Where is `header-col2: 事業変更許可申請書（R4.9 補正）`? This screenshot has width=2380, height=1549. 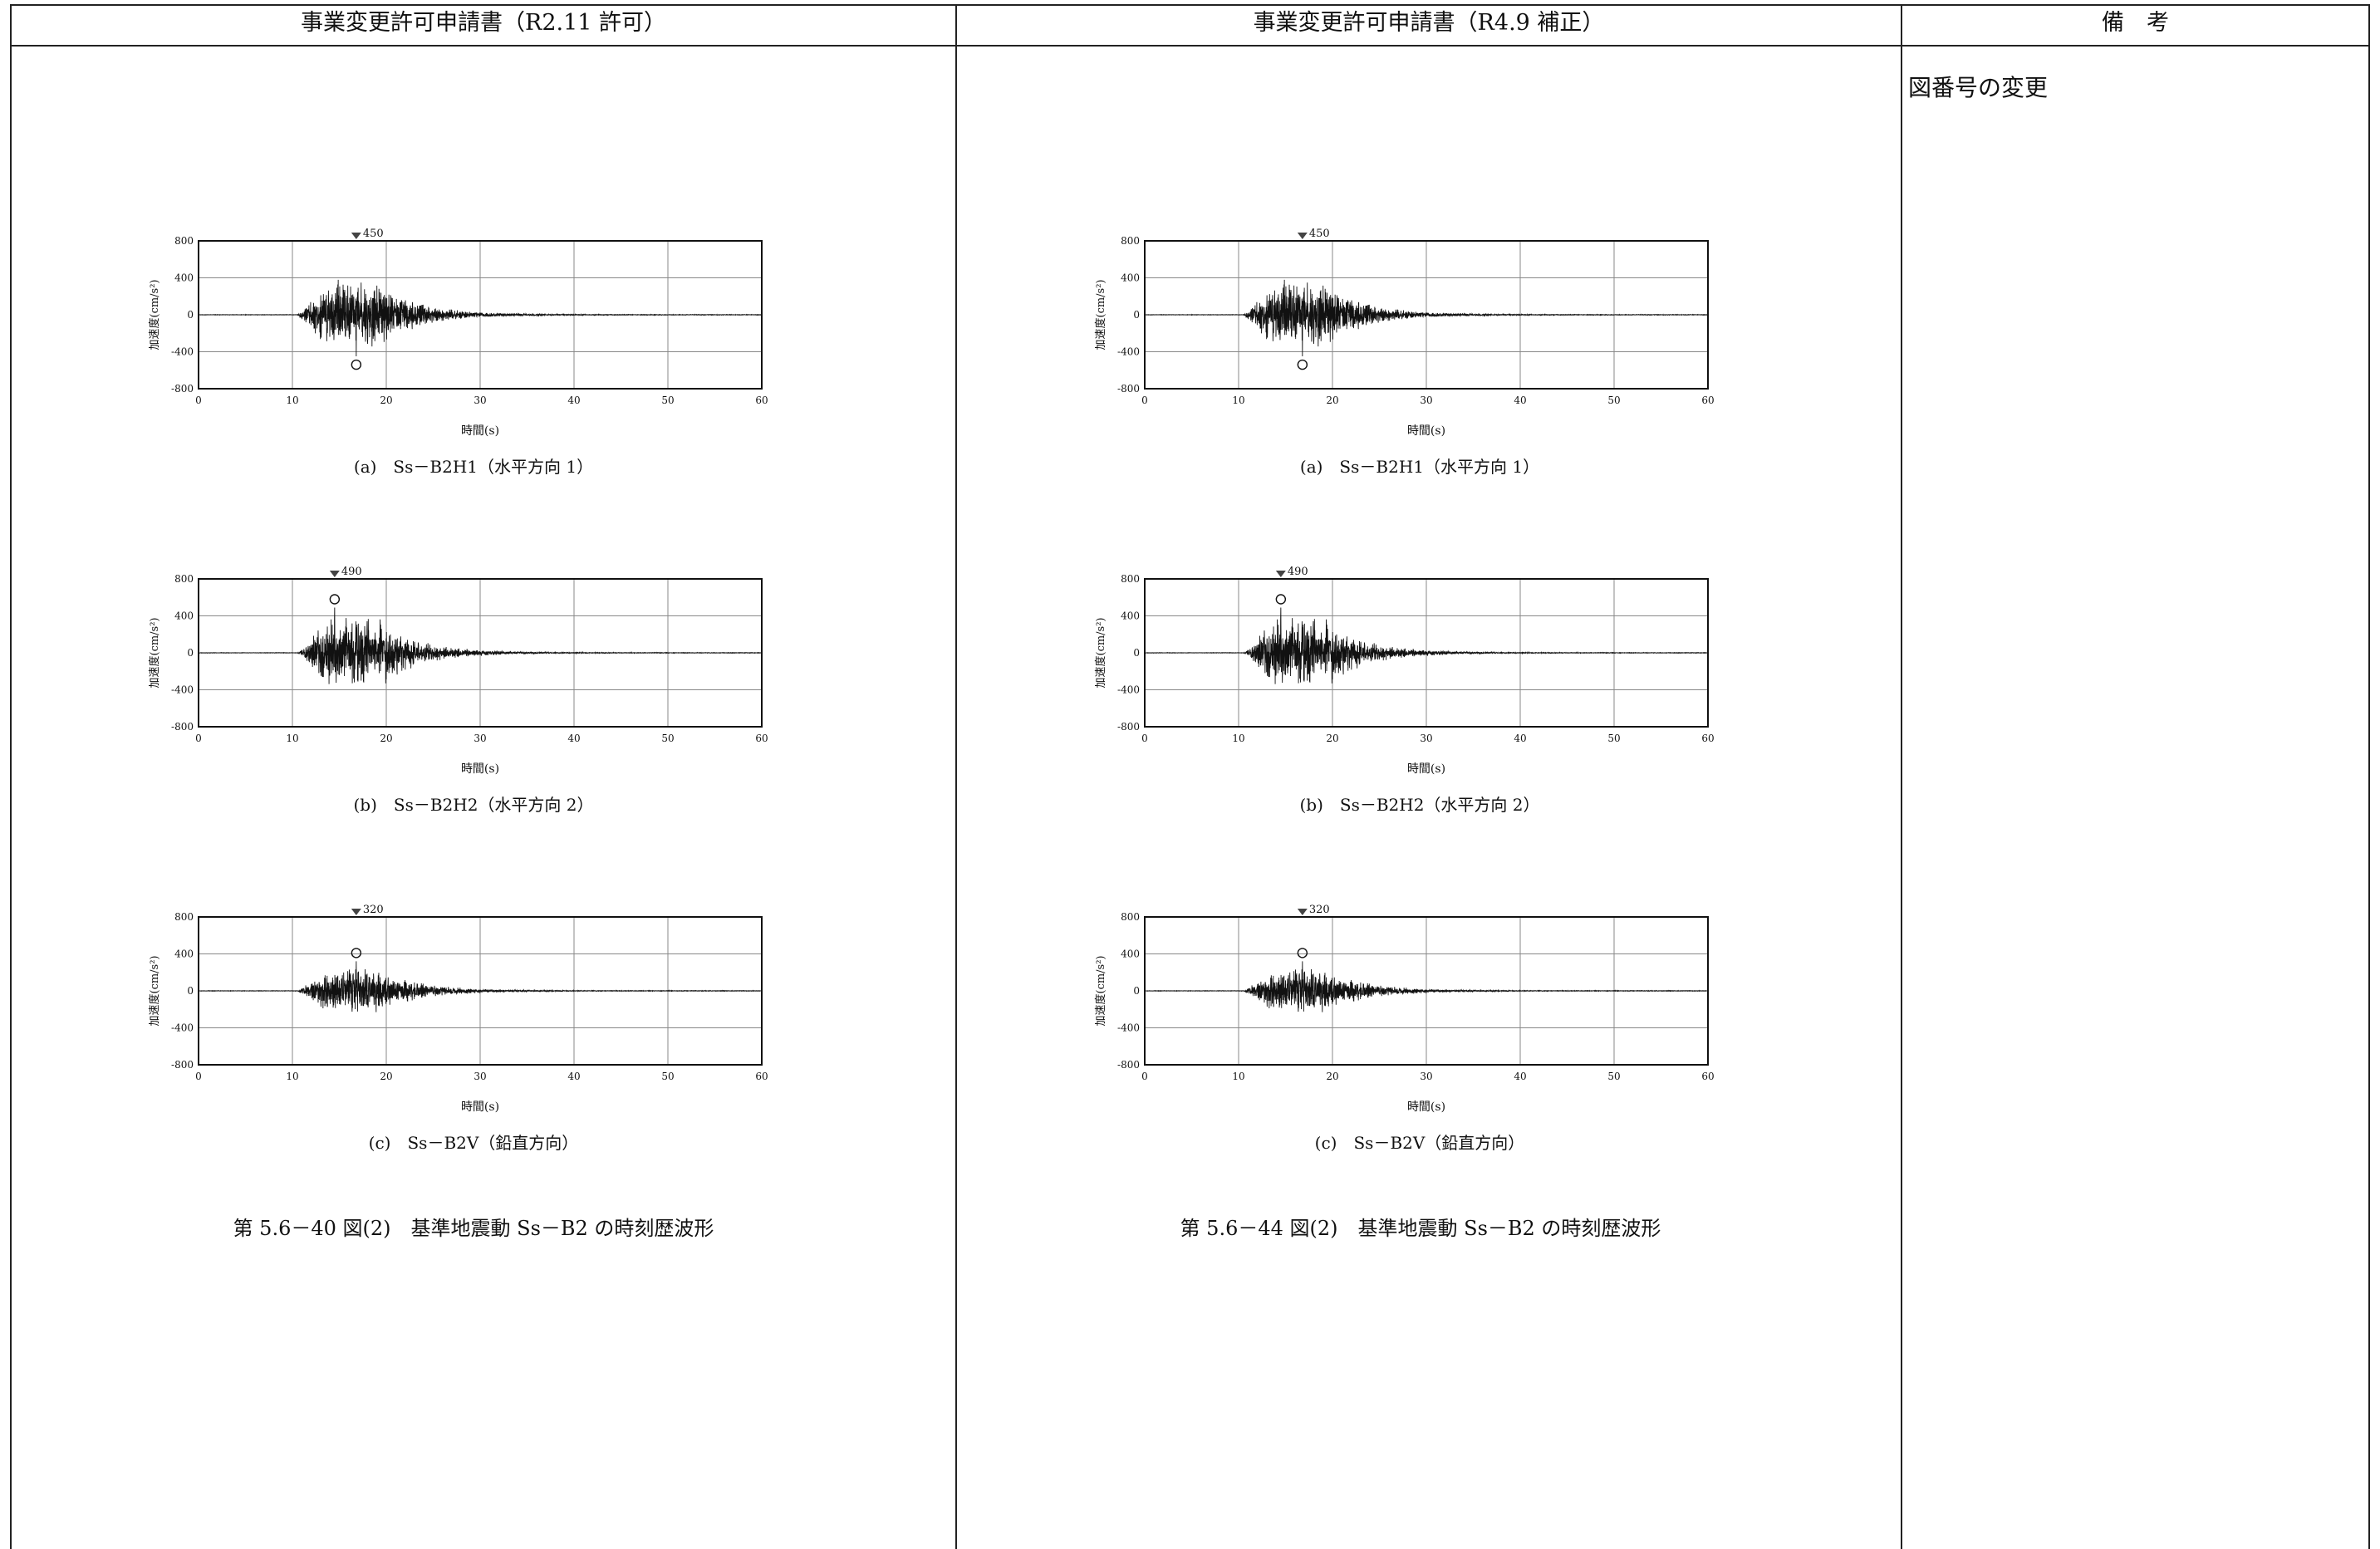
header-col2: 事業変更許可申請書（R4.9 補正） is located at coordinates (1429, 23).